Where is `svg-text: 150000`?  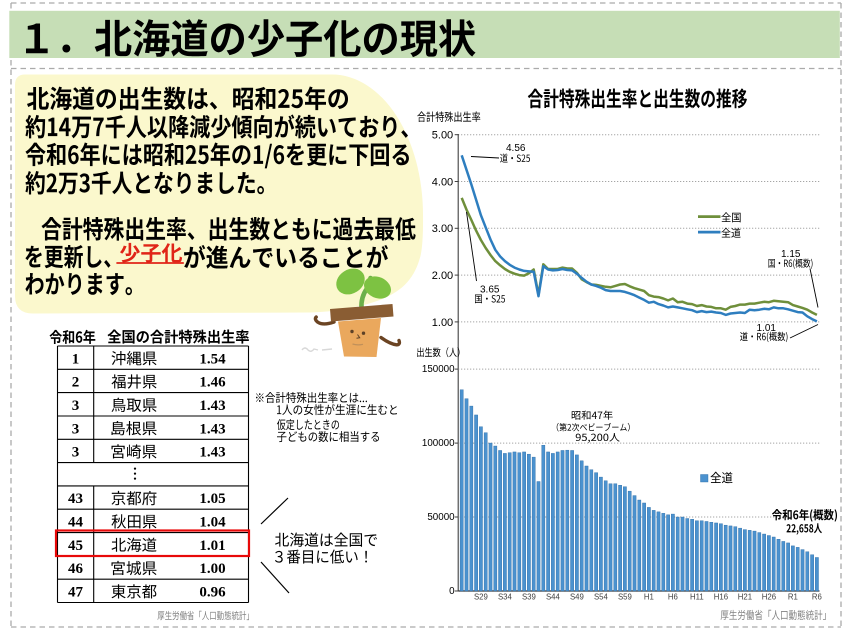
svg-text: 150000 is located at coordinates (438, 369).